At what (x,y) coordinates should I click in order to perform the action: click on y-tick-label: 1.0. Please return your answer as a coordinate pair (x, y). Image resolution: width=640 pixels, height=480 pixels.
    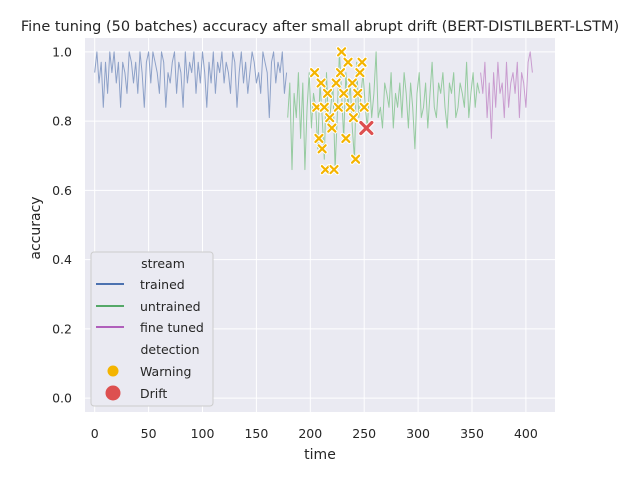
    Looking at the image, I should click on (62, 51).